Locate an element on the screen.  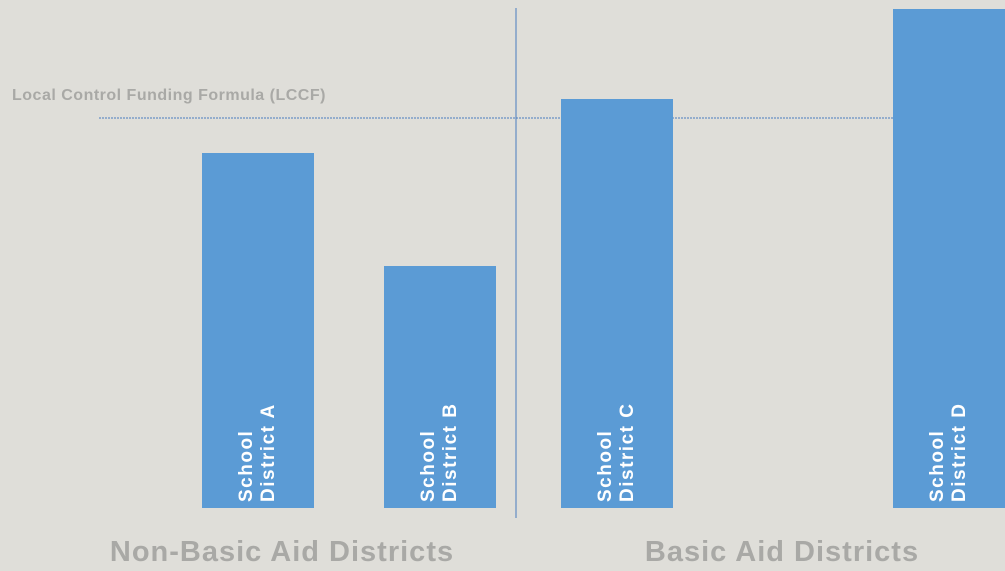
reference-label: Local Control Funding Formula (LCCF) is located at coordinates (169, 95).